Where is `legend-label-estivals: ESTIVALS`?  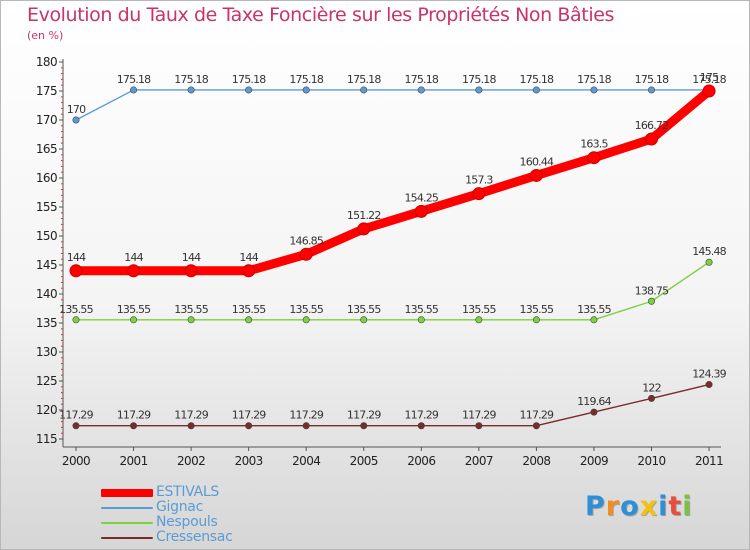
legend-label-estivals: ESTIVALS is located at coordinates (187, 492).